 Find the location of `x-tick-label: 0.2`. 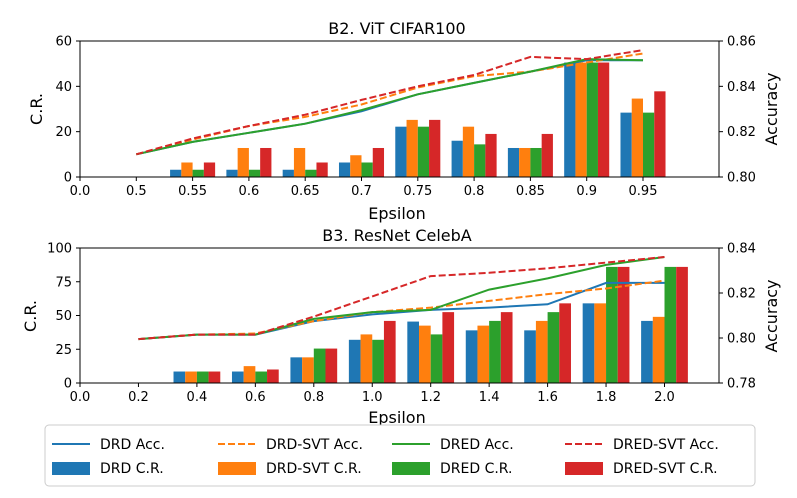

x-tick-label: 0.2 is located at coordinates (138, 397).